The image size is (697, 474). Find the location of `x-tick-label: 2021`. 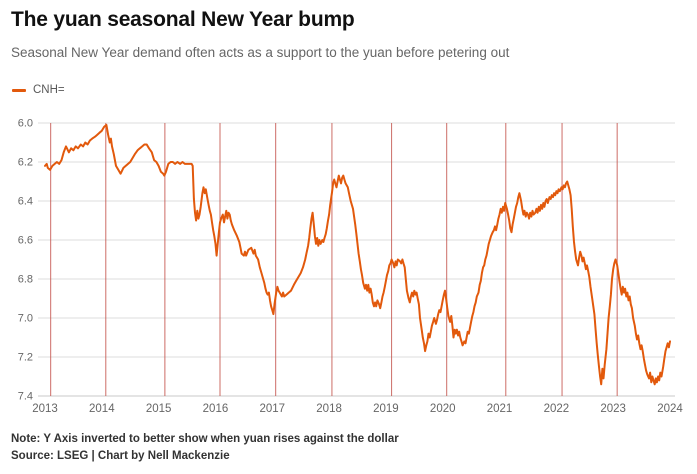

x-tick-label: 2021 is located at coordinates (500, 409).